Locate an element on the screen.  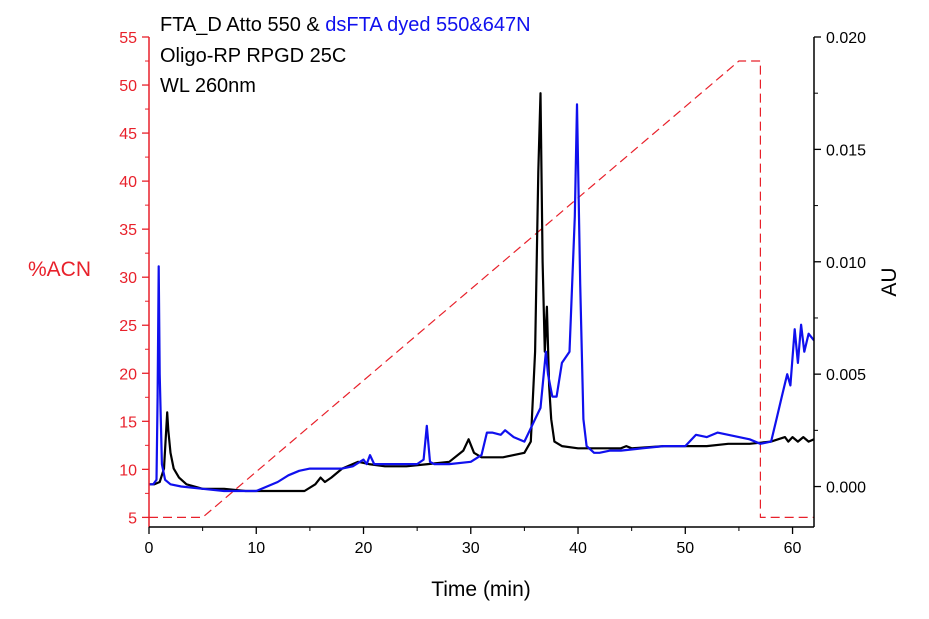
y-left-tick-label: 15 is located at coordinates (128, 422).